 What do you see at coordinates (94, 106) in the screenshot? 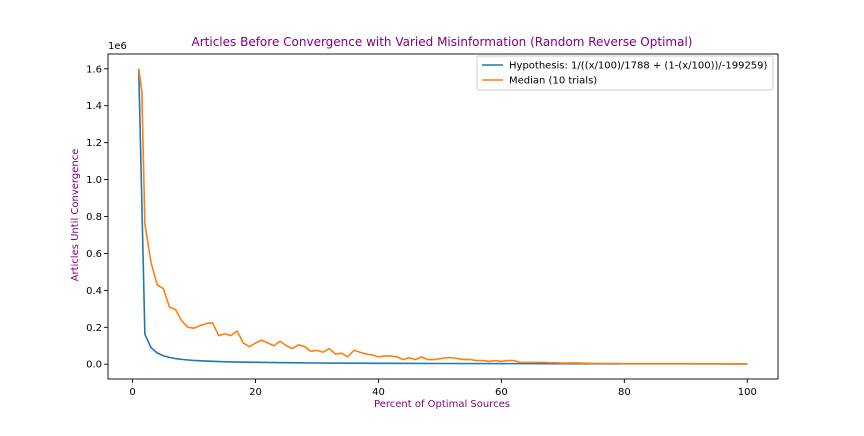
I see `y-tick-label: 1.4` at bounding box center [94, 106].